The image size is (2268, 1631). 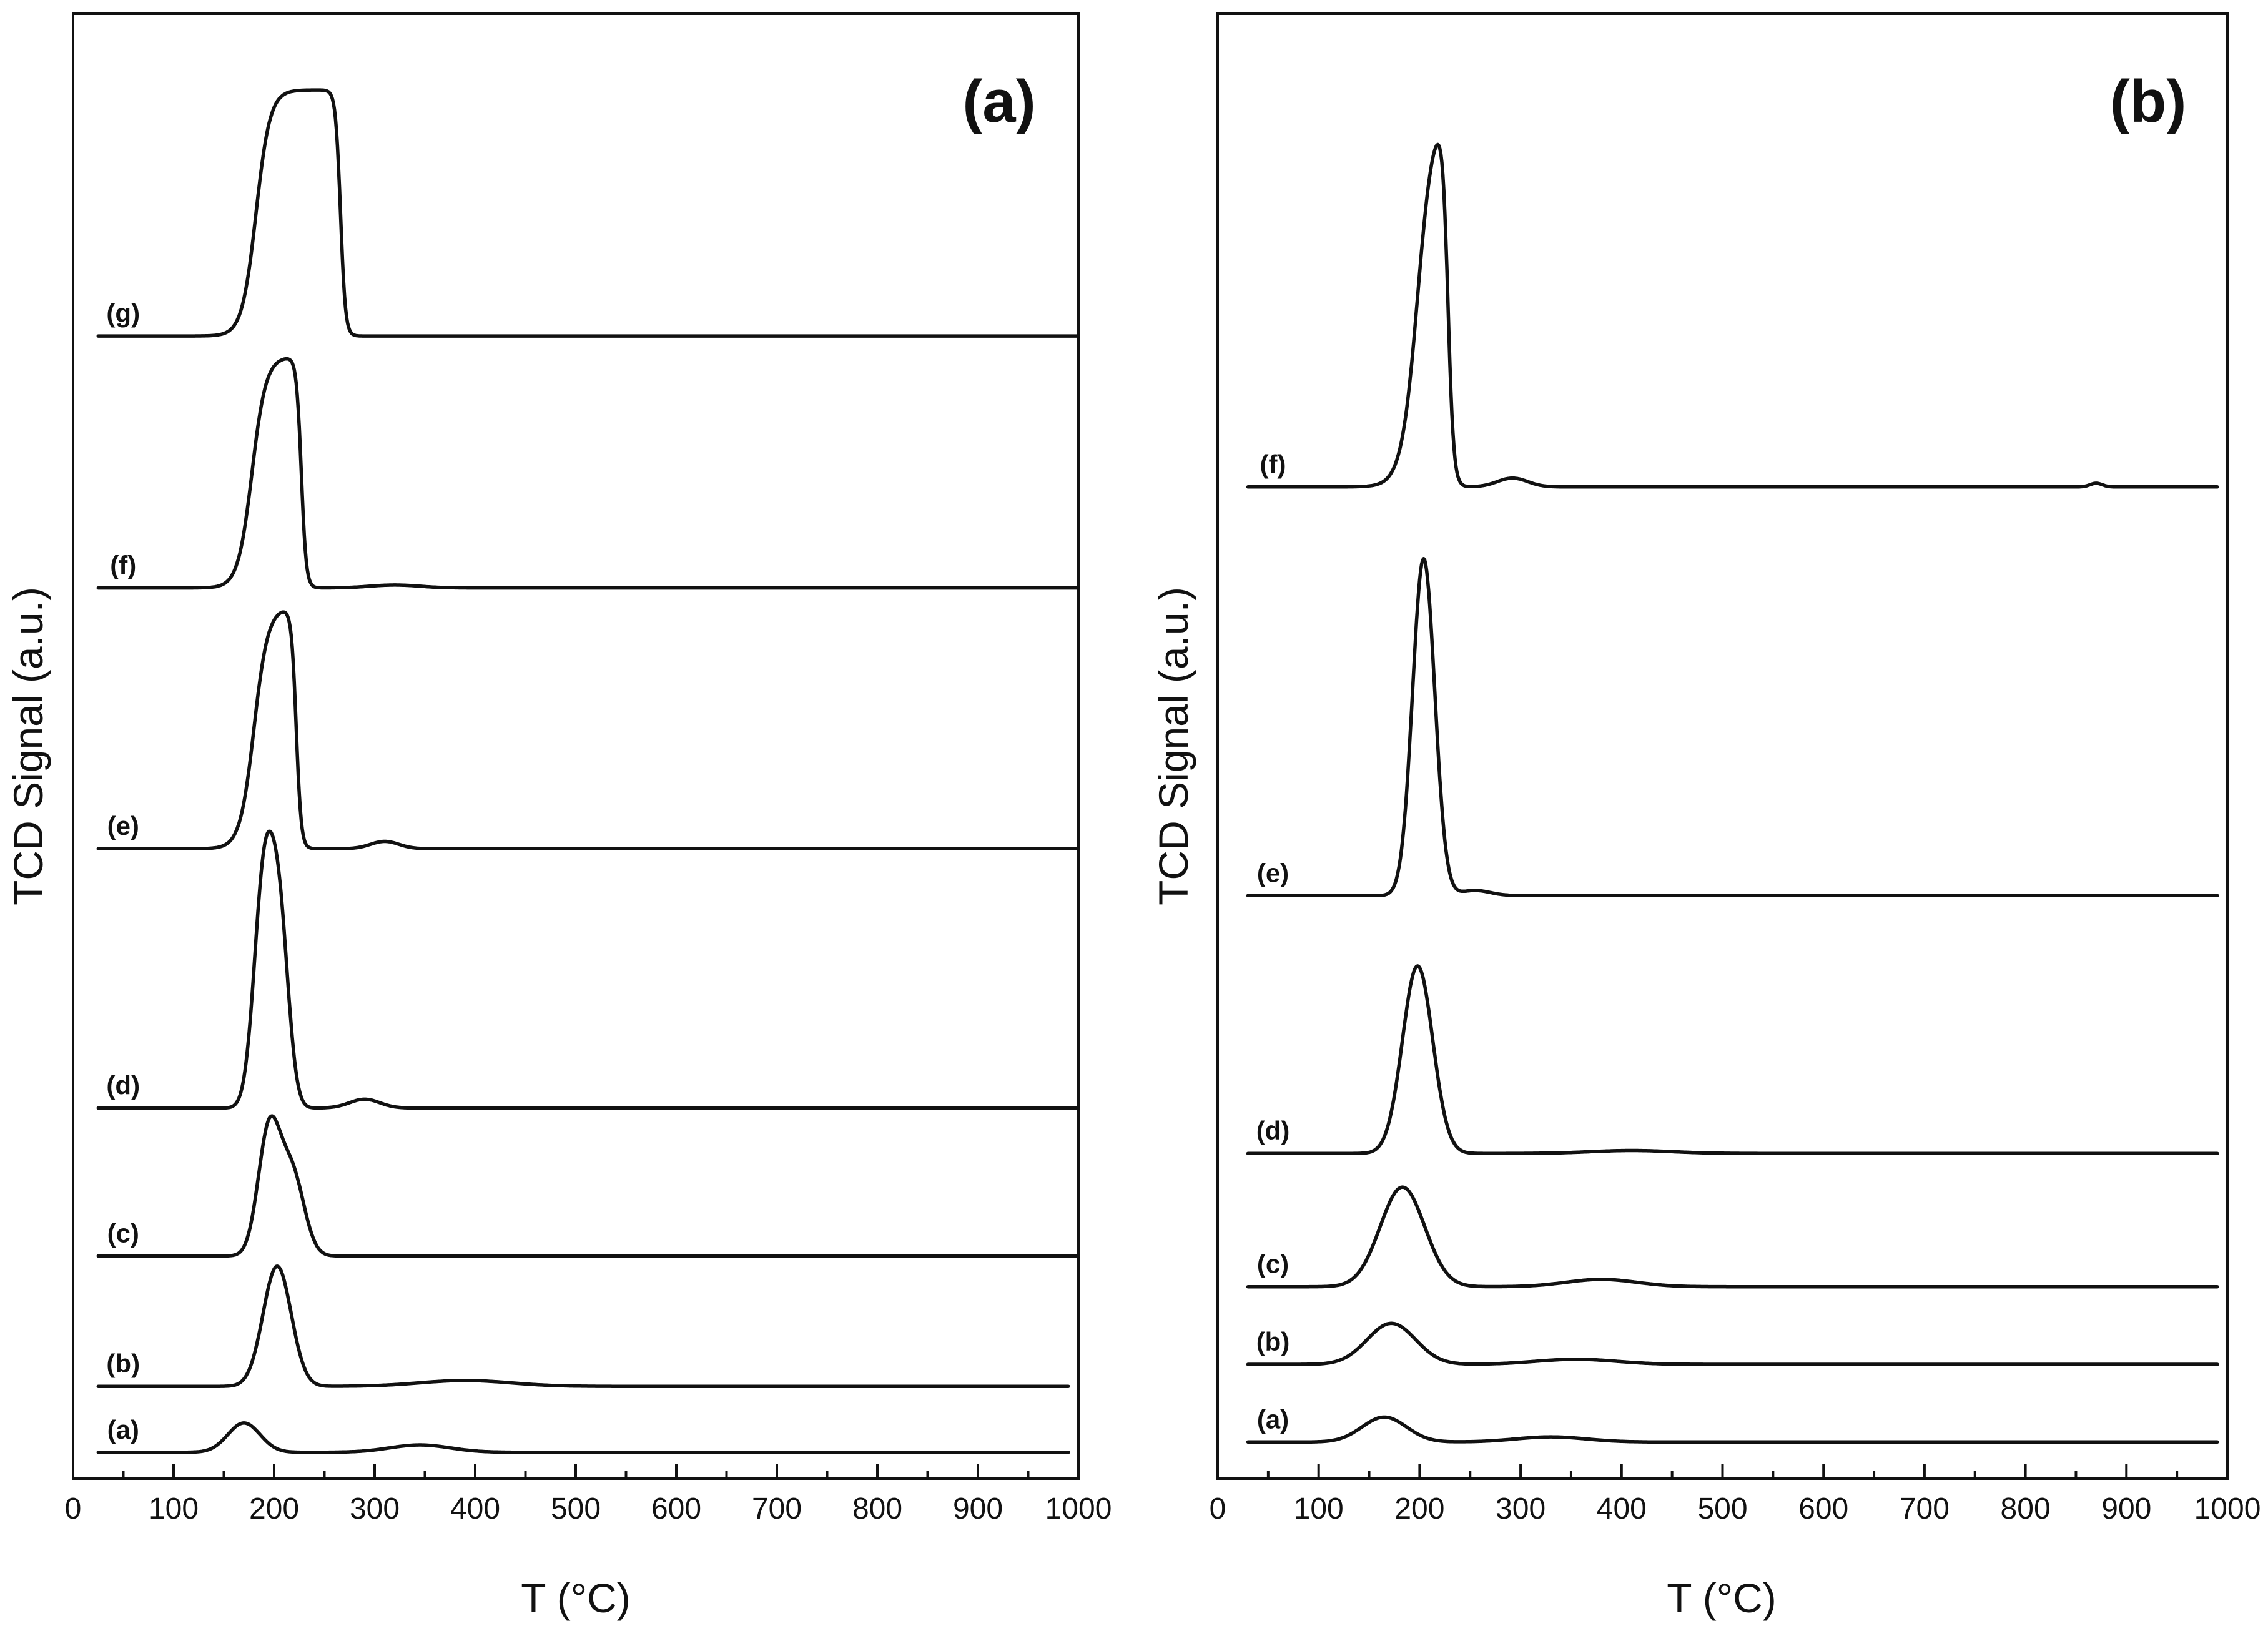 I want to click on panel-a-x-axis-title: T (°C), so click(x=575, y=1598).